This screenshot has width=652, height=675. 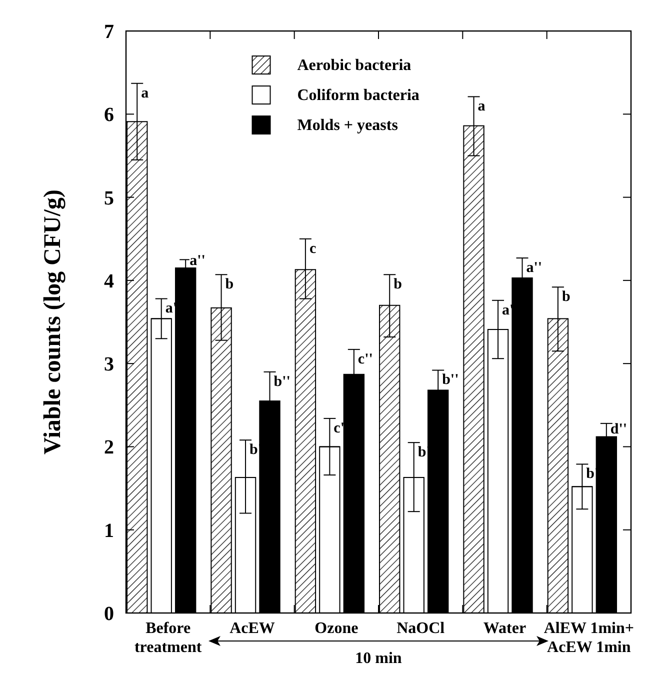 I want to click on x-tick-label: NaOCl, so click(x=421, y=628).